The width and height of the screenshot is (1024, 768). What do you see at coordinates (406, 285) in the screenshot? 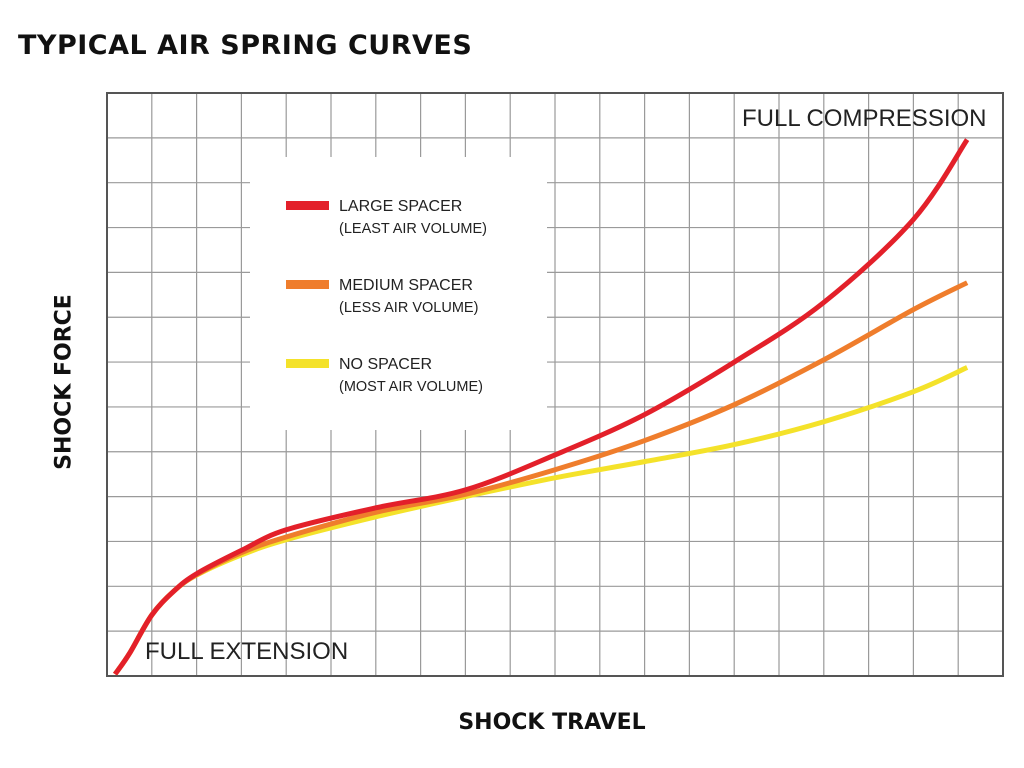
I see `legend-label: MEDIUM SPACER` at bounding box center [406, 285].